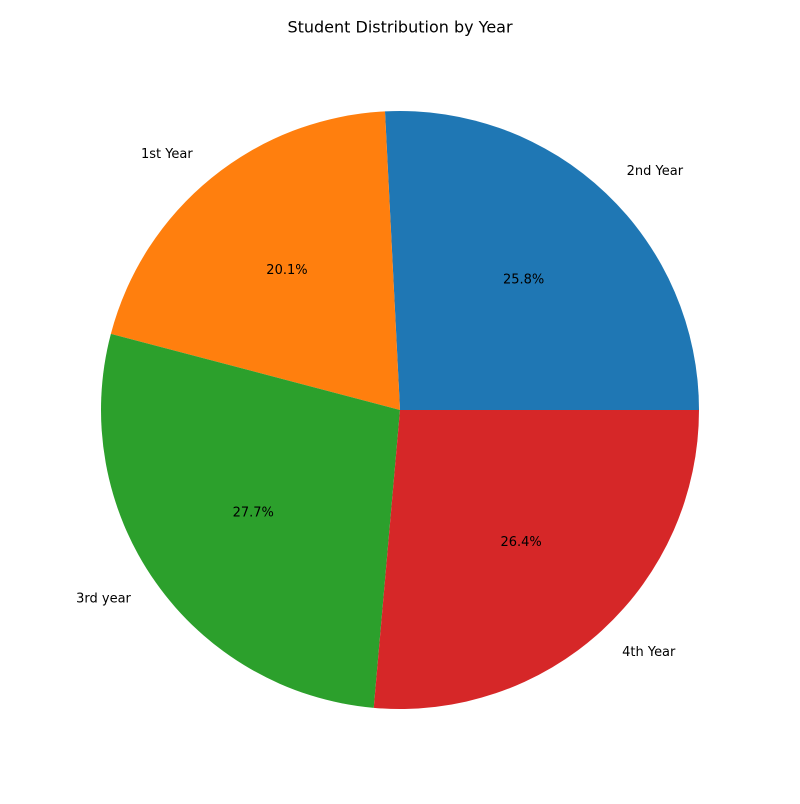  Describe the element at coordinates (649, 652) in the screenshot. I see `slice-category-label: 4th Year` at that location.